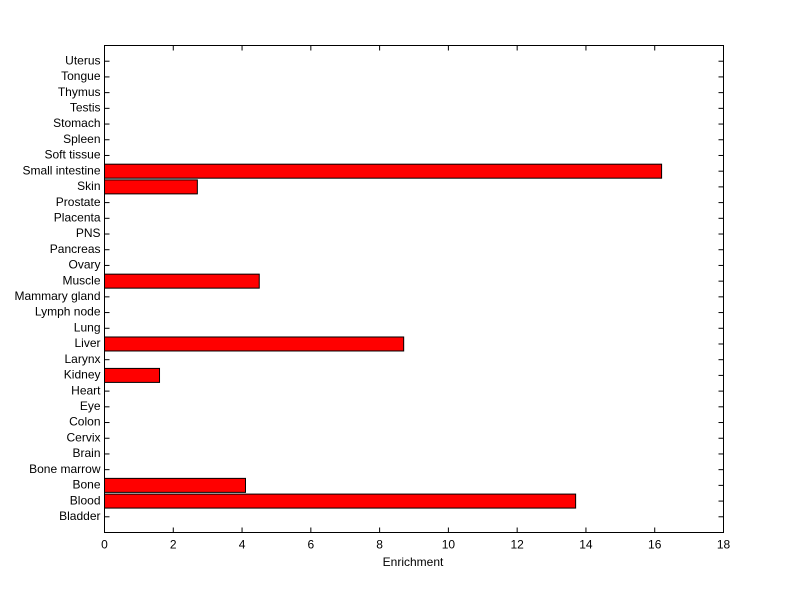  What do you see at coordinates (84, 422) in the screenshot?
I see `y-tick-label: Colon` at bounding box center [84, 422].